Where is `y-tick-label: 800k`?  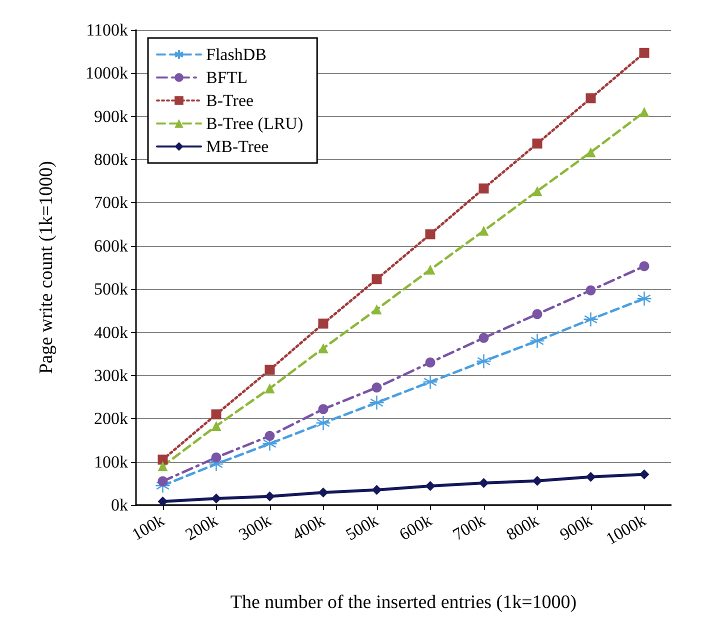
y-tick-label: 800k is located at coordinates (111, 160).